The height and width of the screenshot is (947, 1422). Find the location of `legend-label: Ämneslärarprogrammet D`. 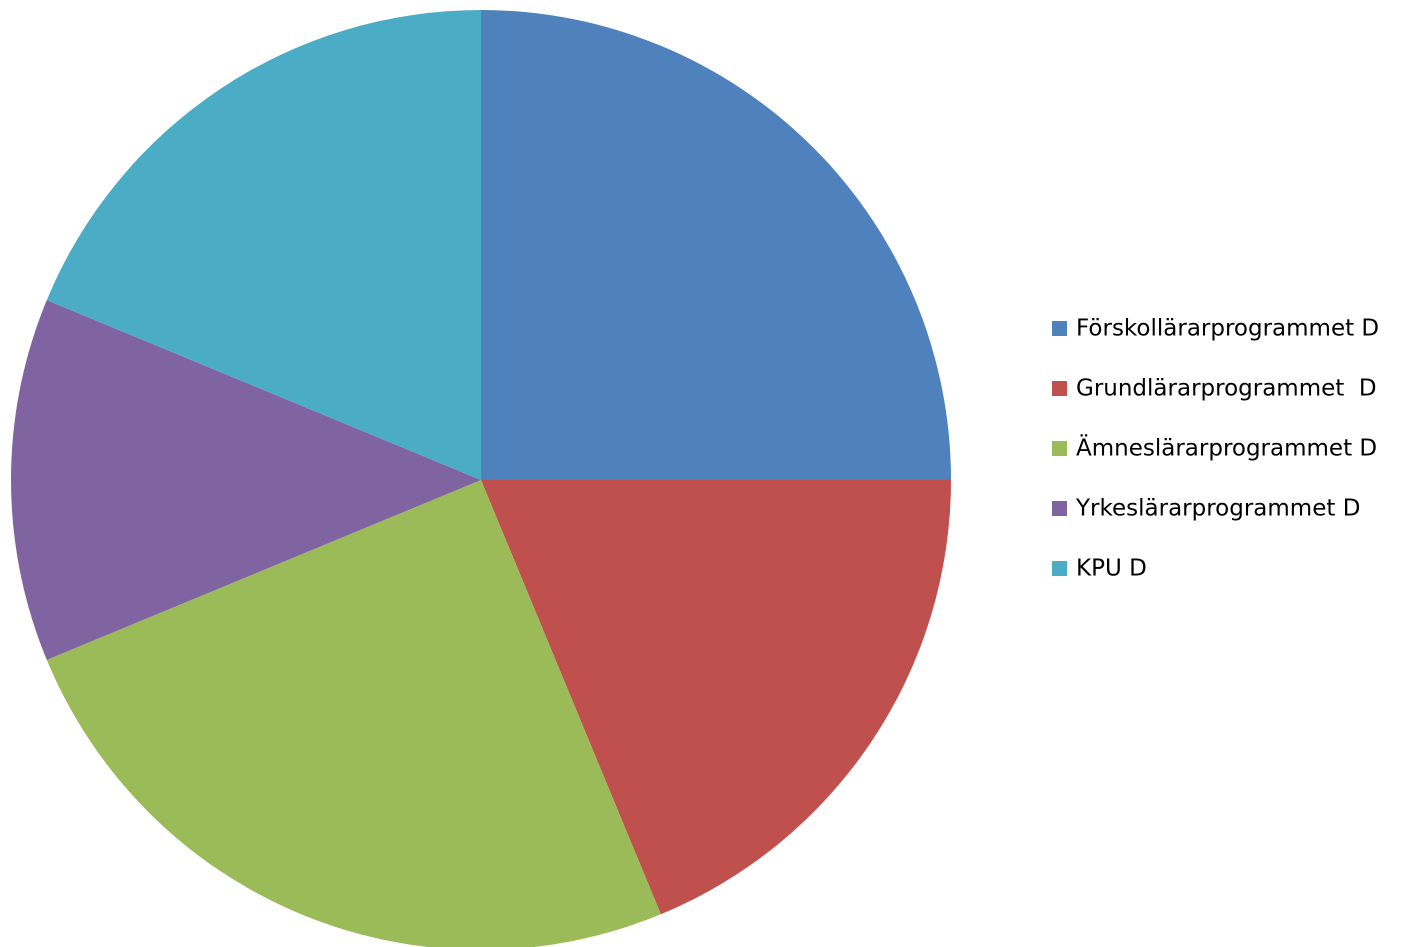

legend-label: Ämneslärarprogrammet D is located at coordinates (1226, 448).